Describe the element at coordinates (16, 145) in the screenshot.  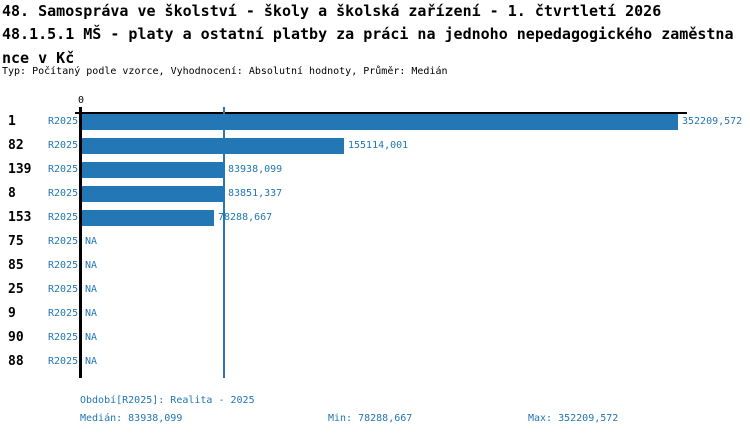
I see `row-category-label: 82` at that location.